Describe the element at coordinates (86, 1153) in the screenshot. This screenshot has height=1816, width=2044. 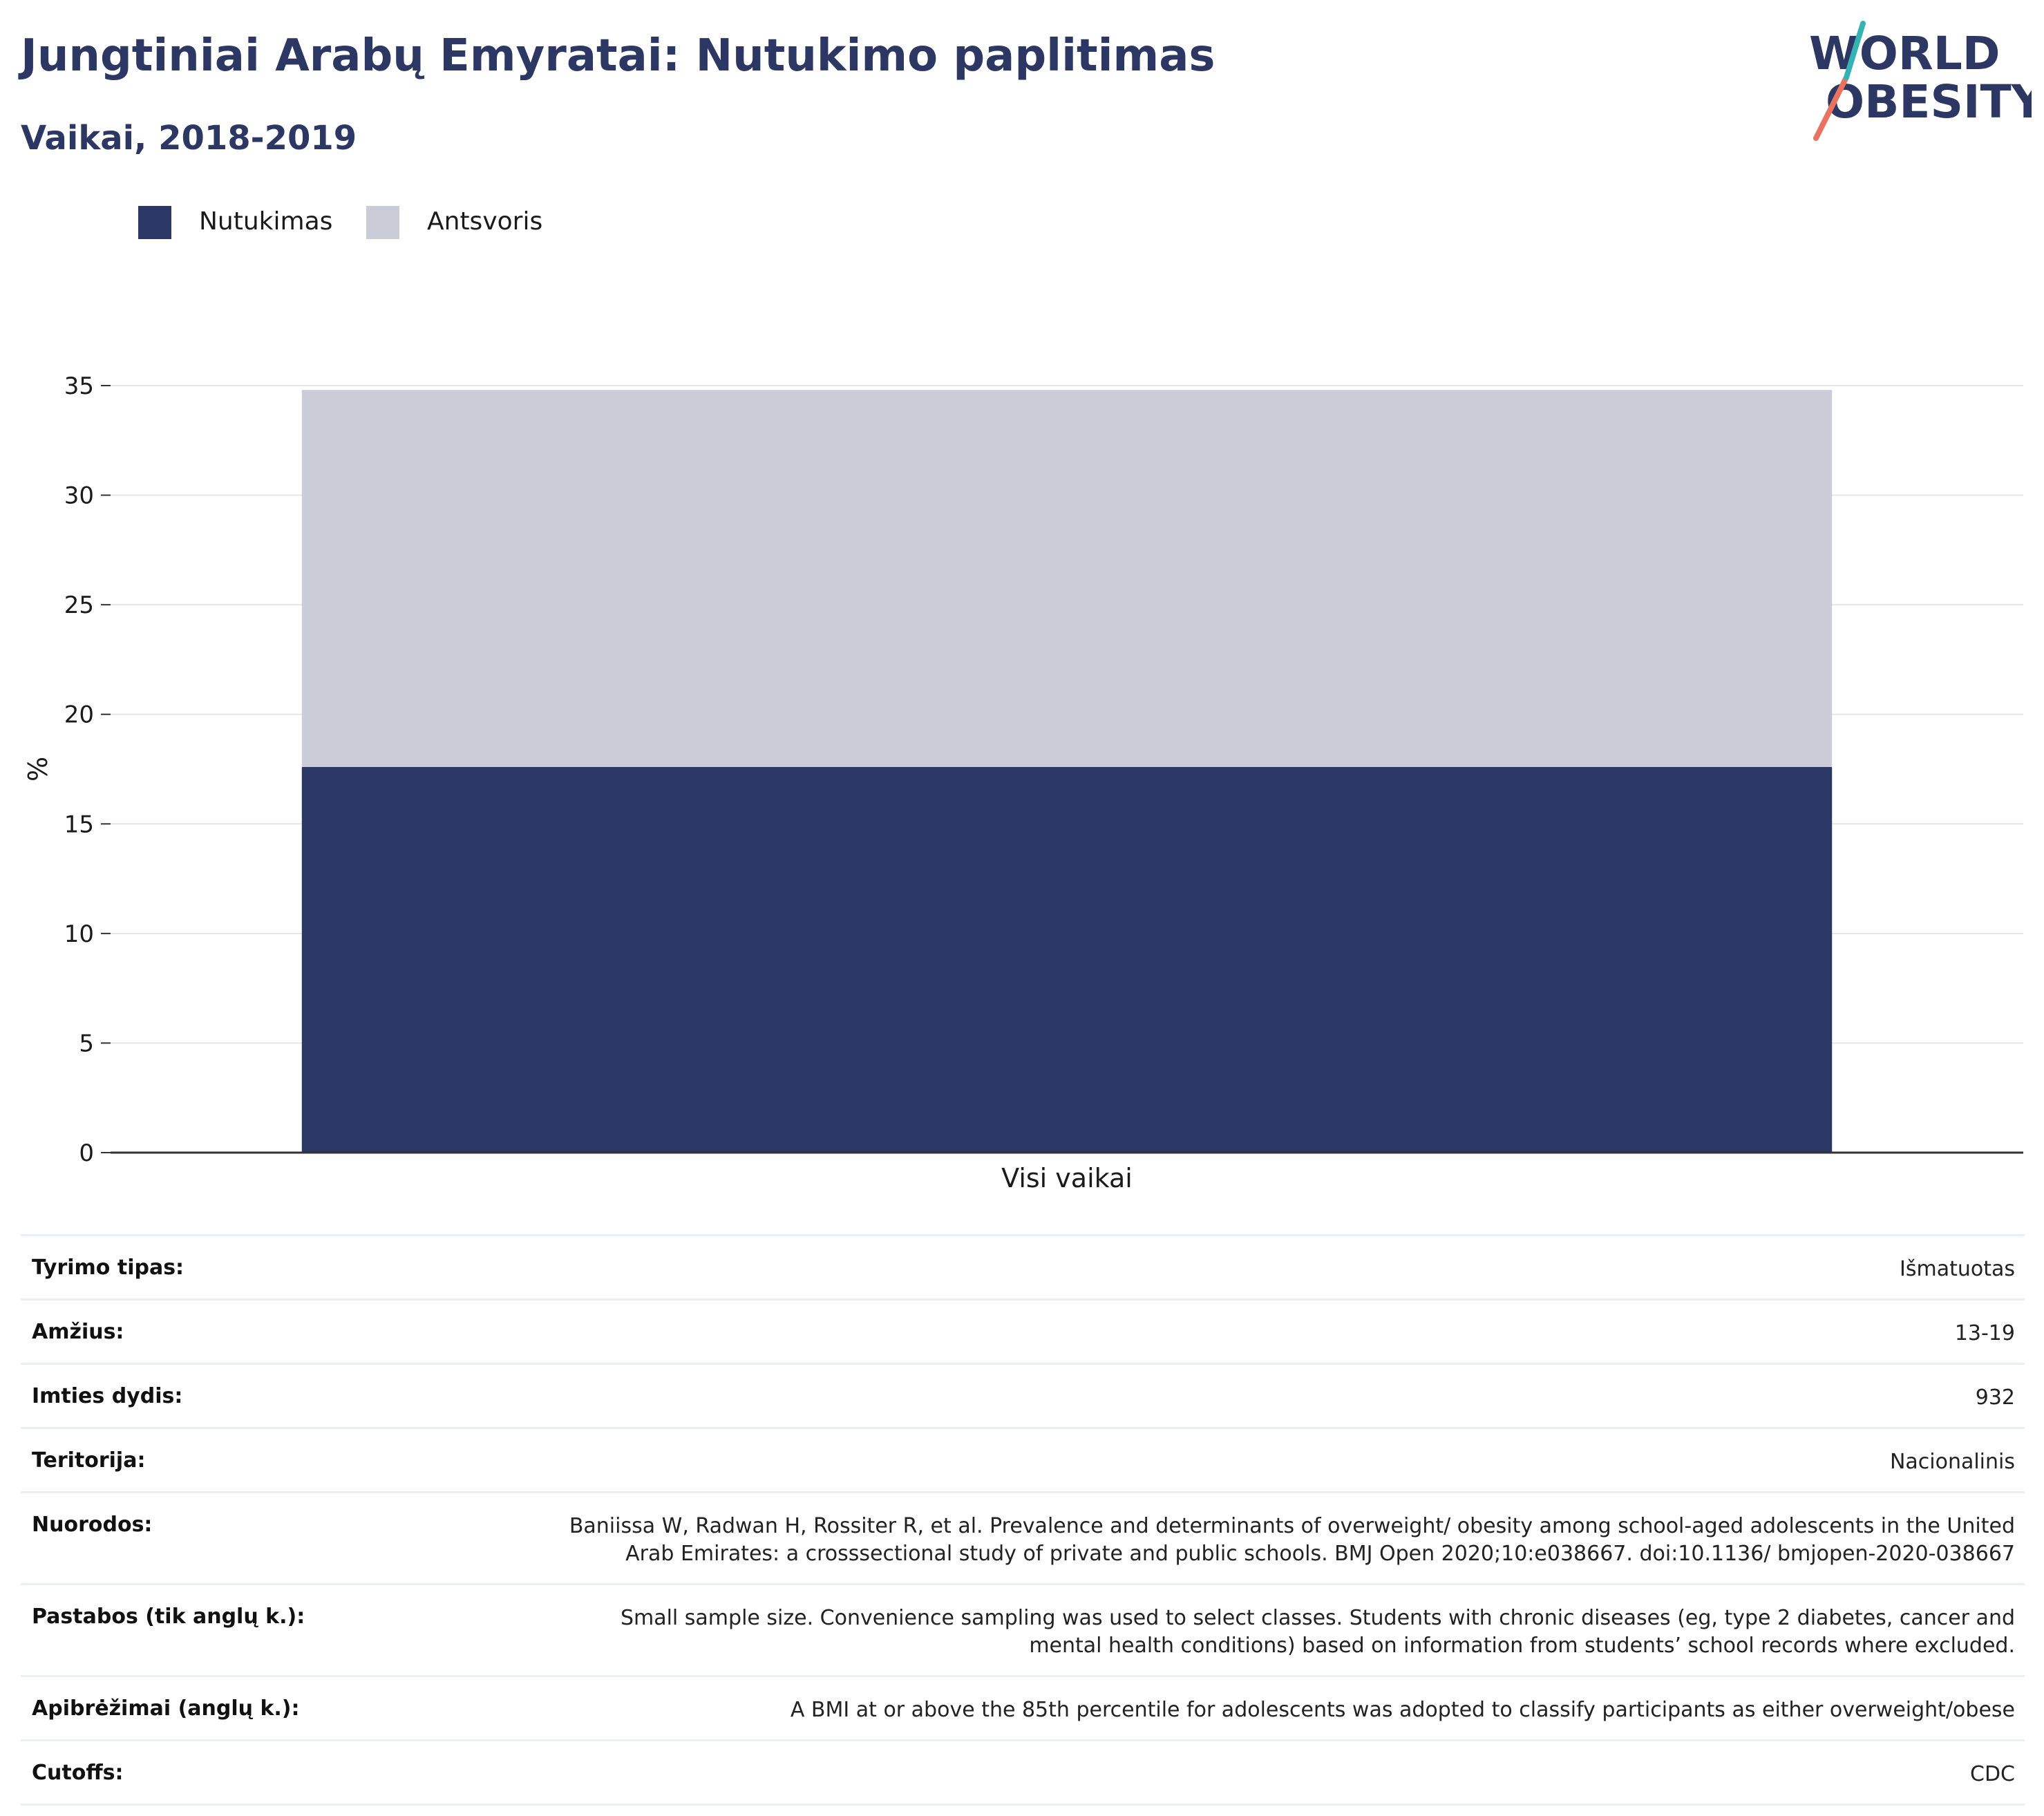
I see `y-tick-label: 0` at that location.